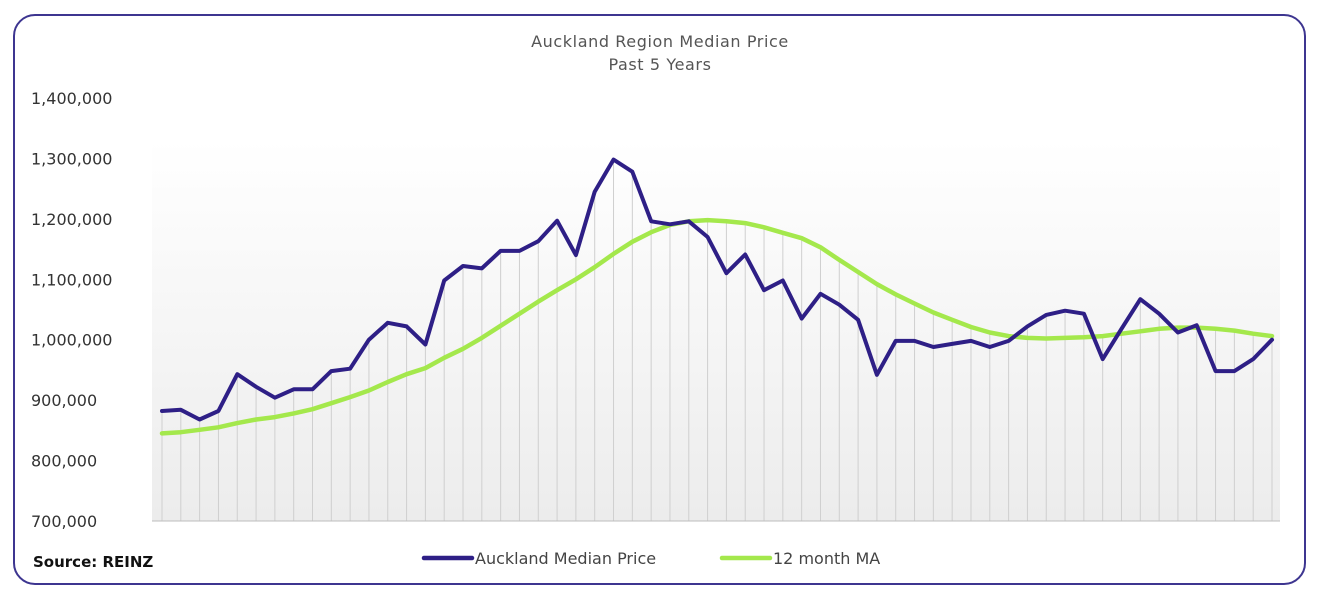 This screenshot has height=600, width=1323. I want to click on legend: Auckland Median Price 12 month MA, so click(650, 558).